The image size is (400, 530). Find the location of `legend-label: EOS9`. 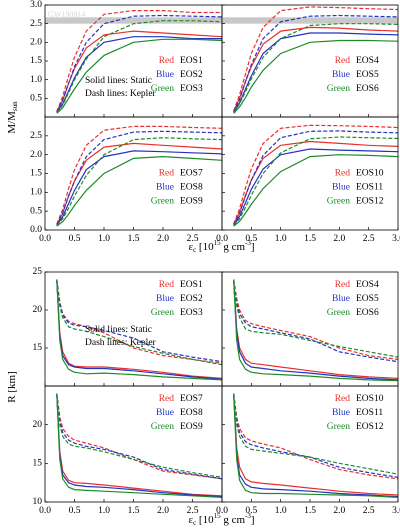

legend-label: EOS9 is located at coordinates (191, 427).